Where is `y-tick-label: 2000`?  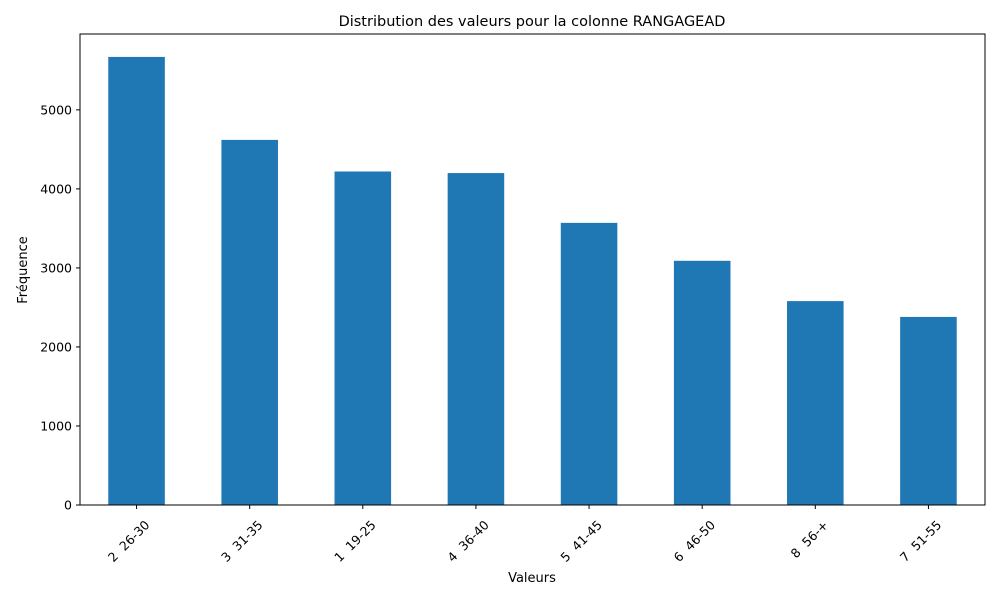 y-tick-label: 2000 is located at coordinates (56, 346).